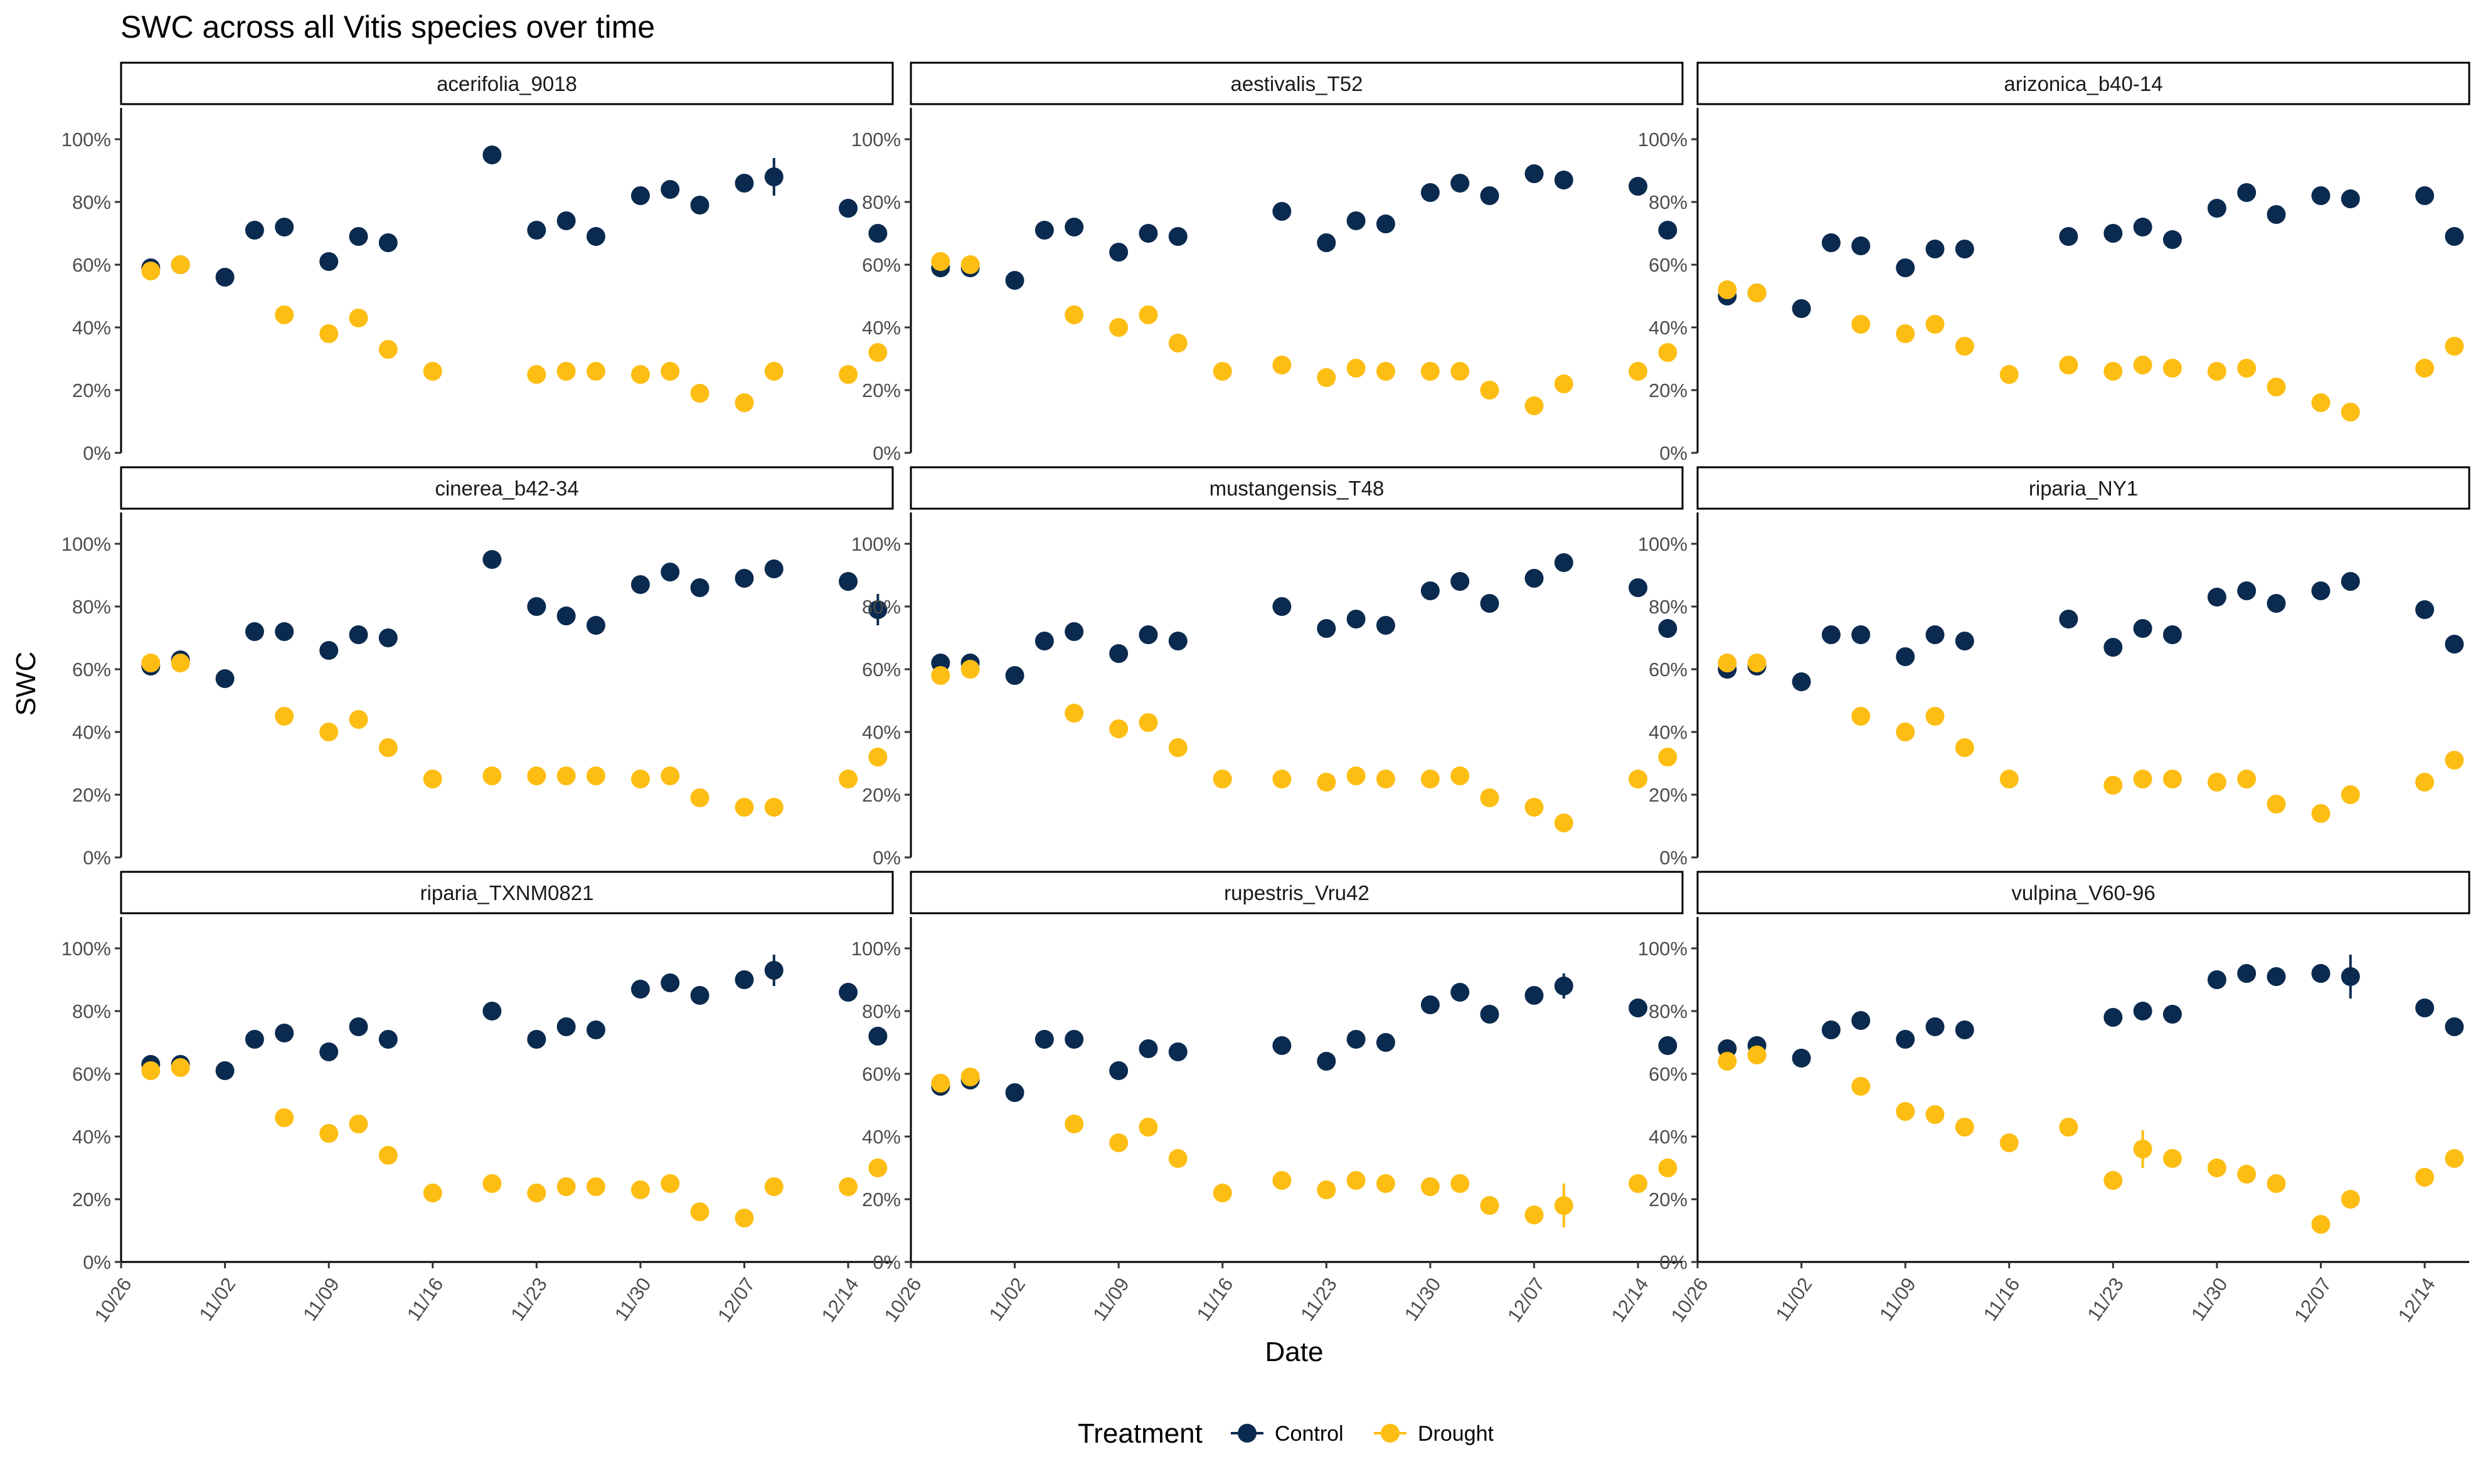 This screenshot has width=2483, height=1484. I want to click on legend: Treatment Control Drought, so click(1286, 1433).